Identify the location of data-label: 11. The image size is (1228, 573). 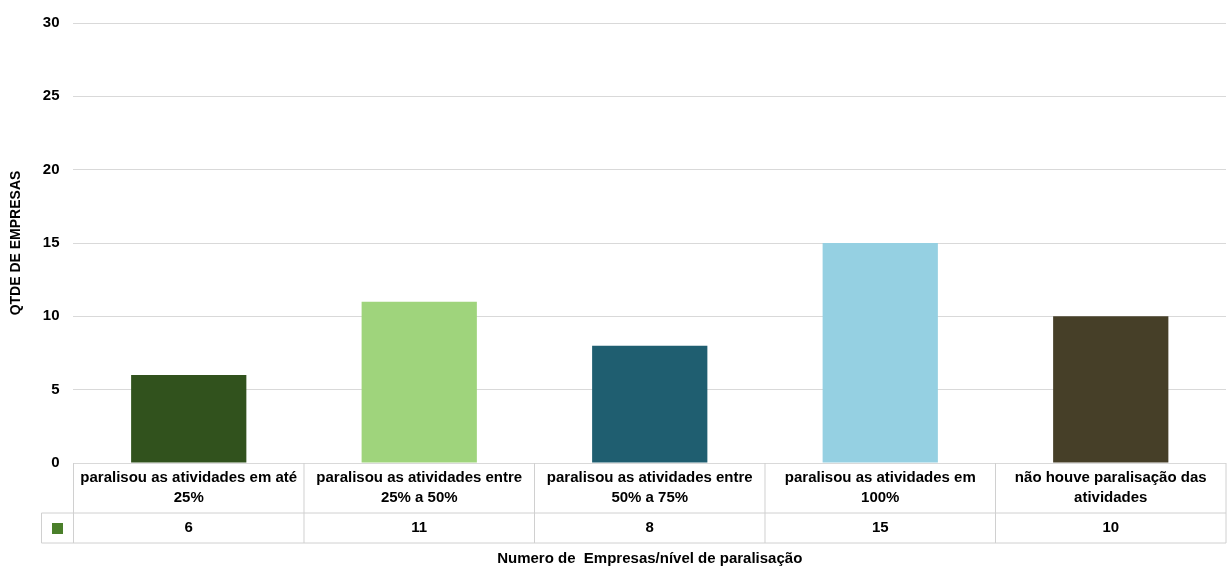
(419, 527).